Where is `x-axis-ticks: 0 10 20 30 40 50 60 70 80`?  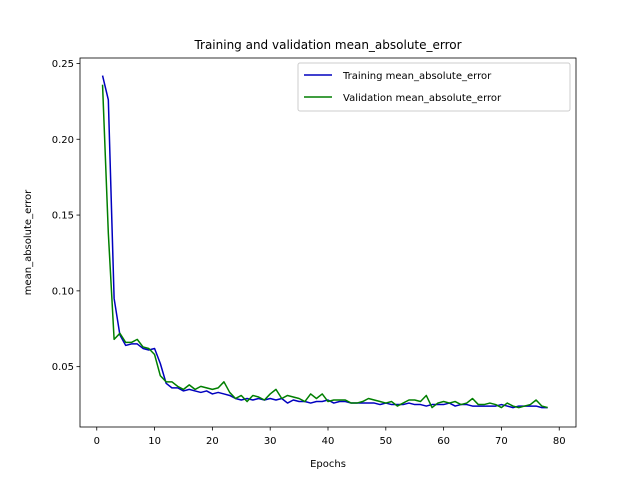
x-axis-ticks: 0 10 20 30 40 50 60 70 80 is located at coordinates (330, 437).